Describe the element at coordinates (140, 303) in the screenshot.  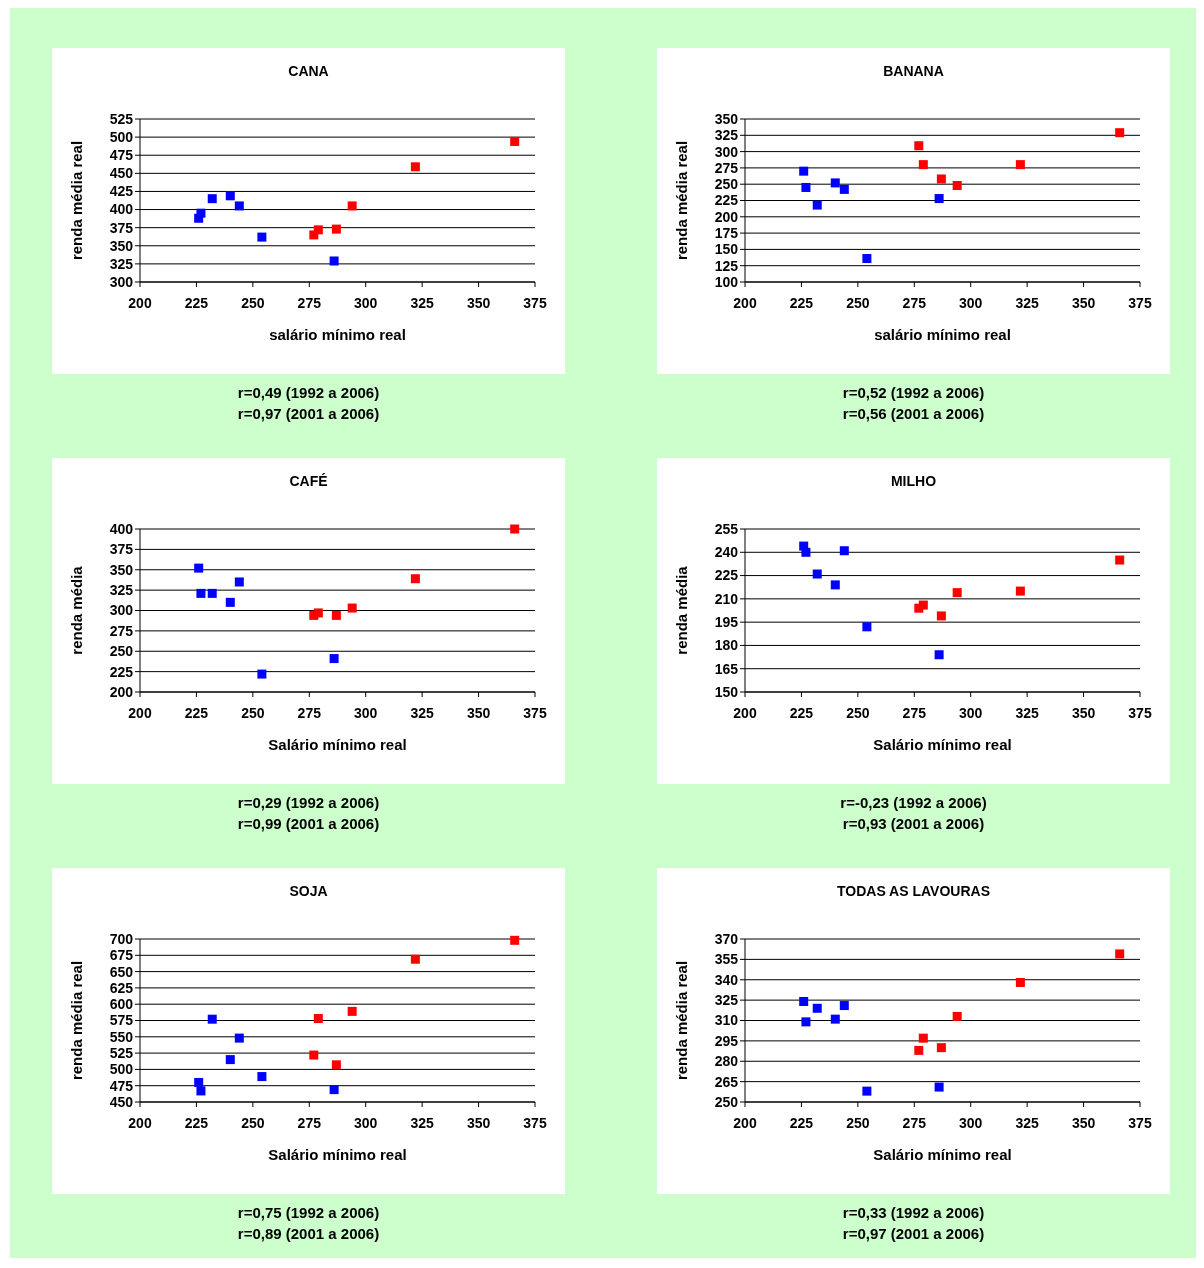
I see `x-tick-label: 200` at that location.